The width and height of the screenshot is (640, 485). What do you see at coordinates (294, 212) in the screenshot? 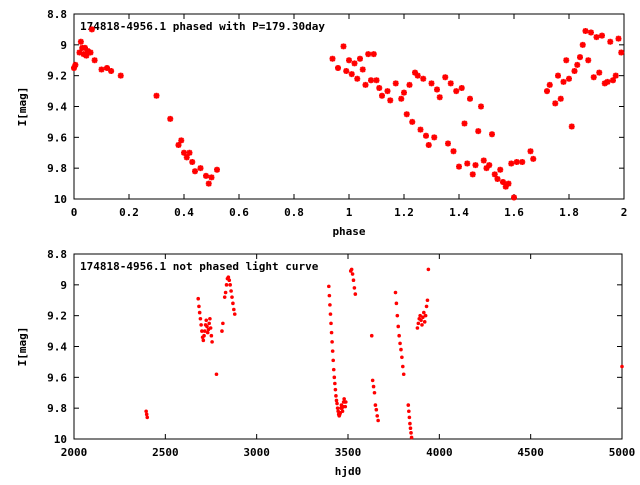
I see `x-tick-label: 0.8` at bounding box center [294, 212].